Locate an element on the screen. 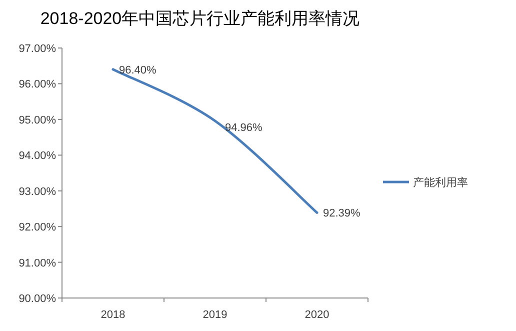 The height and width of the screenshot is (331, 516). x-tick-label: 2019 is located at coordinates (215, 315).